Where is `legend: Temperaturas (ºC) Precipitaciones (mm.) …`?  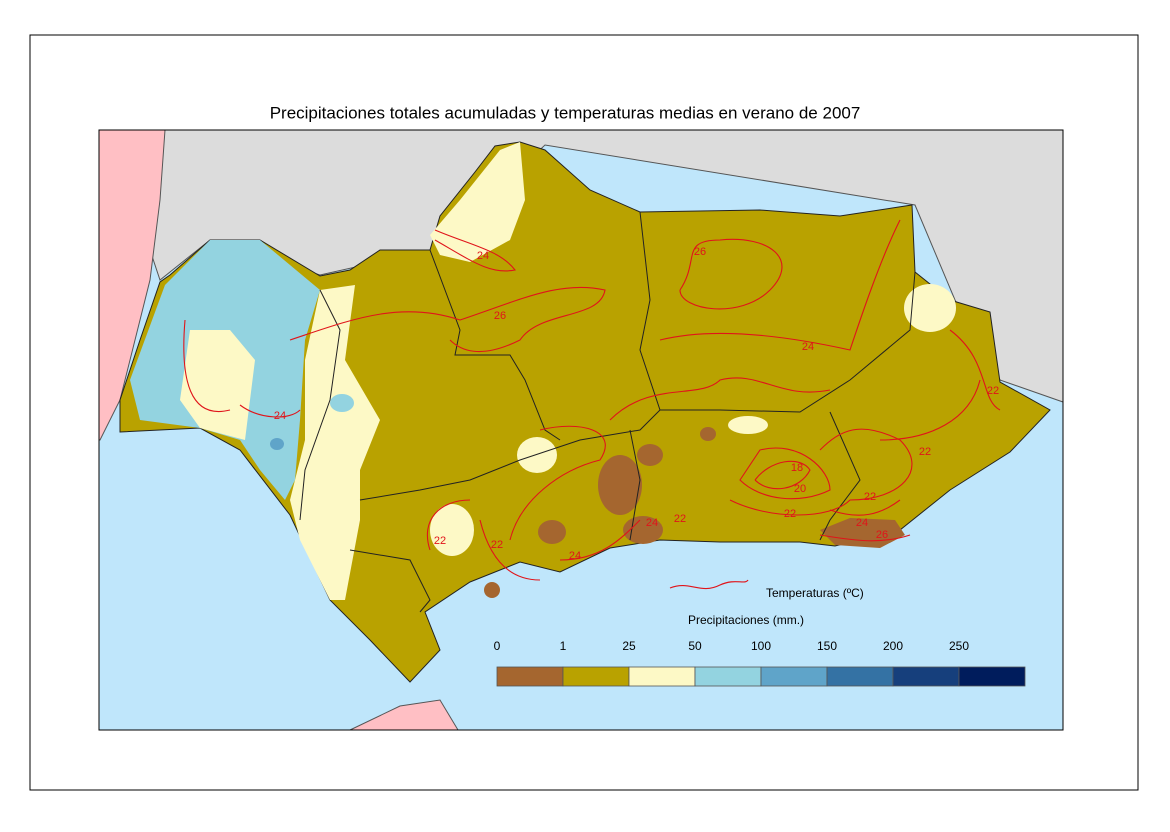
legend: Temperaturas (ºC) Precipitaciones (mm.) … is located at coordinates (760, 633).